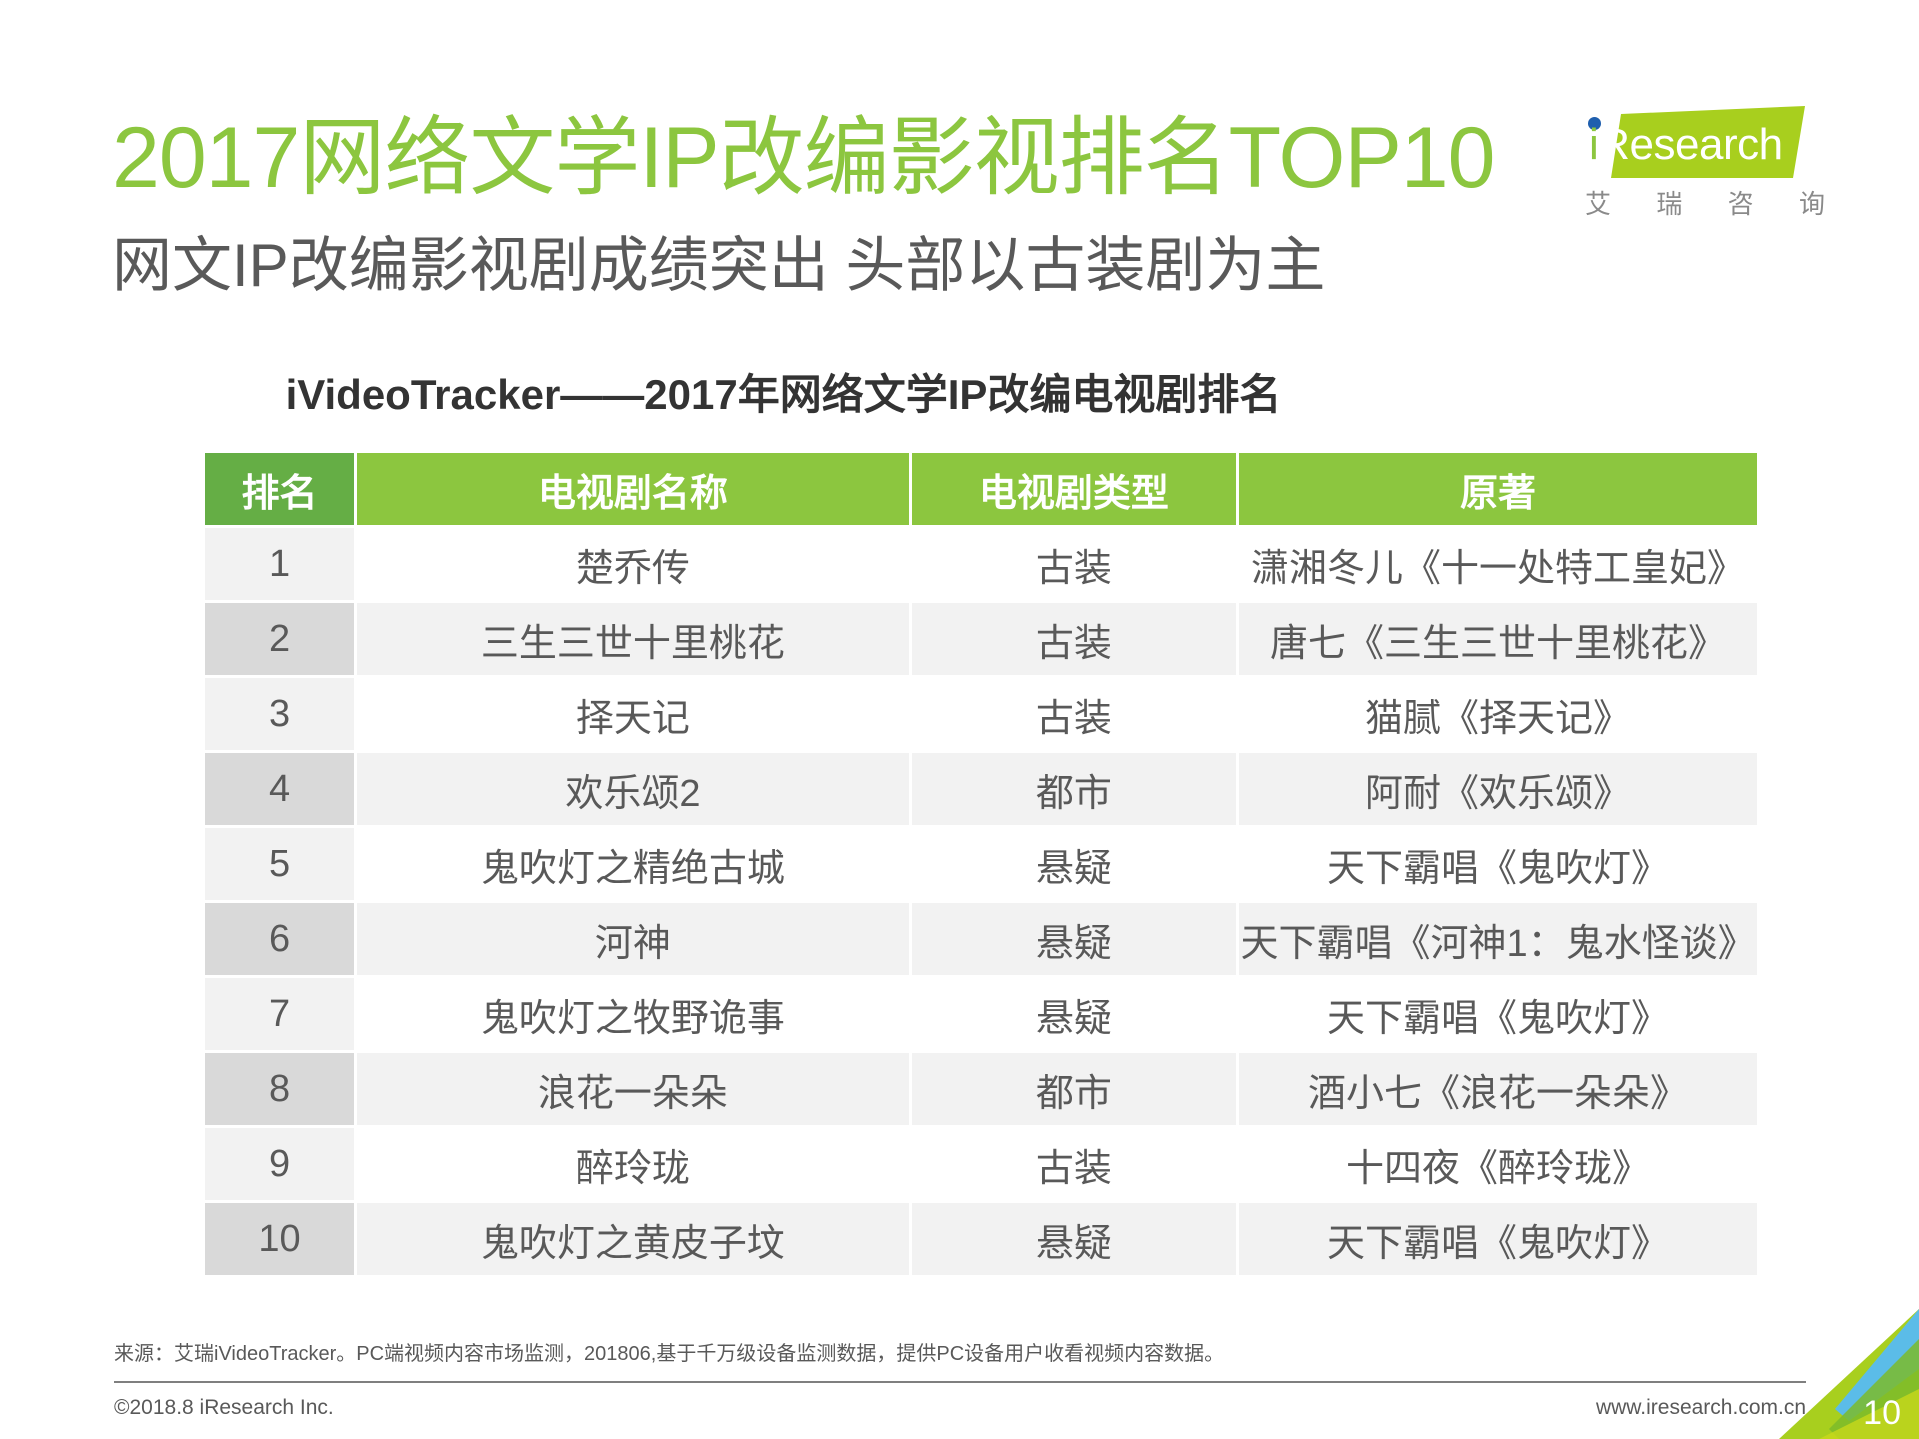 The width and height of the screenshot is (1919, 1439). Describe the element at coordinates (633, 639) in the screenshot. I see `name-cell: 三生三世十里桃花` at that location.